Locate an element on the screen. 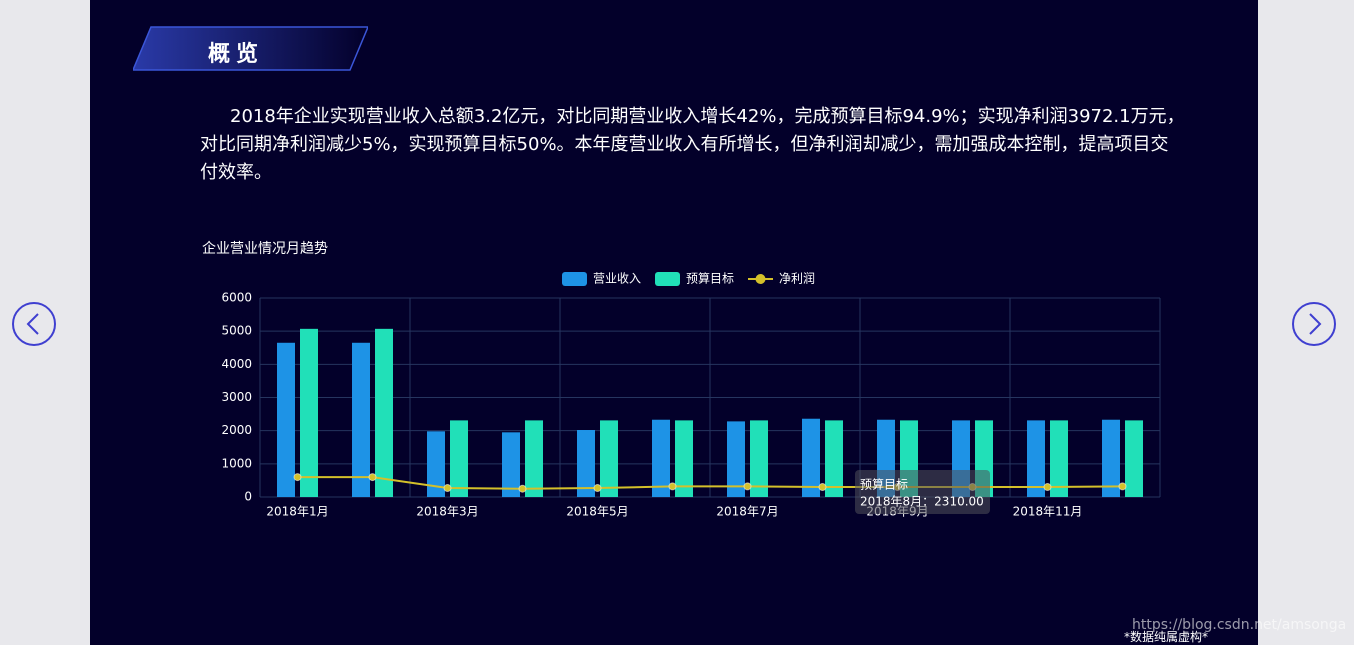  x-tick-label: 2018年11月 is located at coordinates (1048, 512).